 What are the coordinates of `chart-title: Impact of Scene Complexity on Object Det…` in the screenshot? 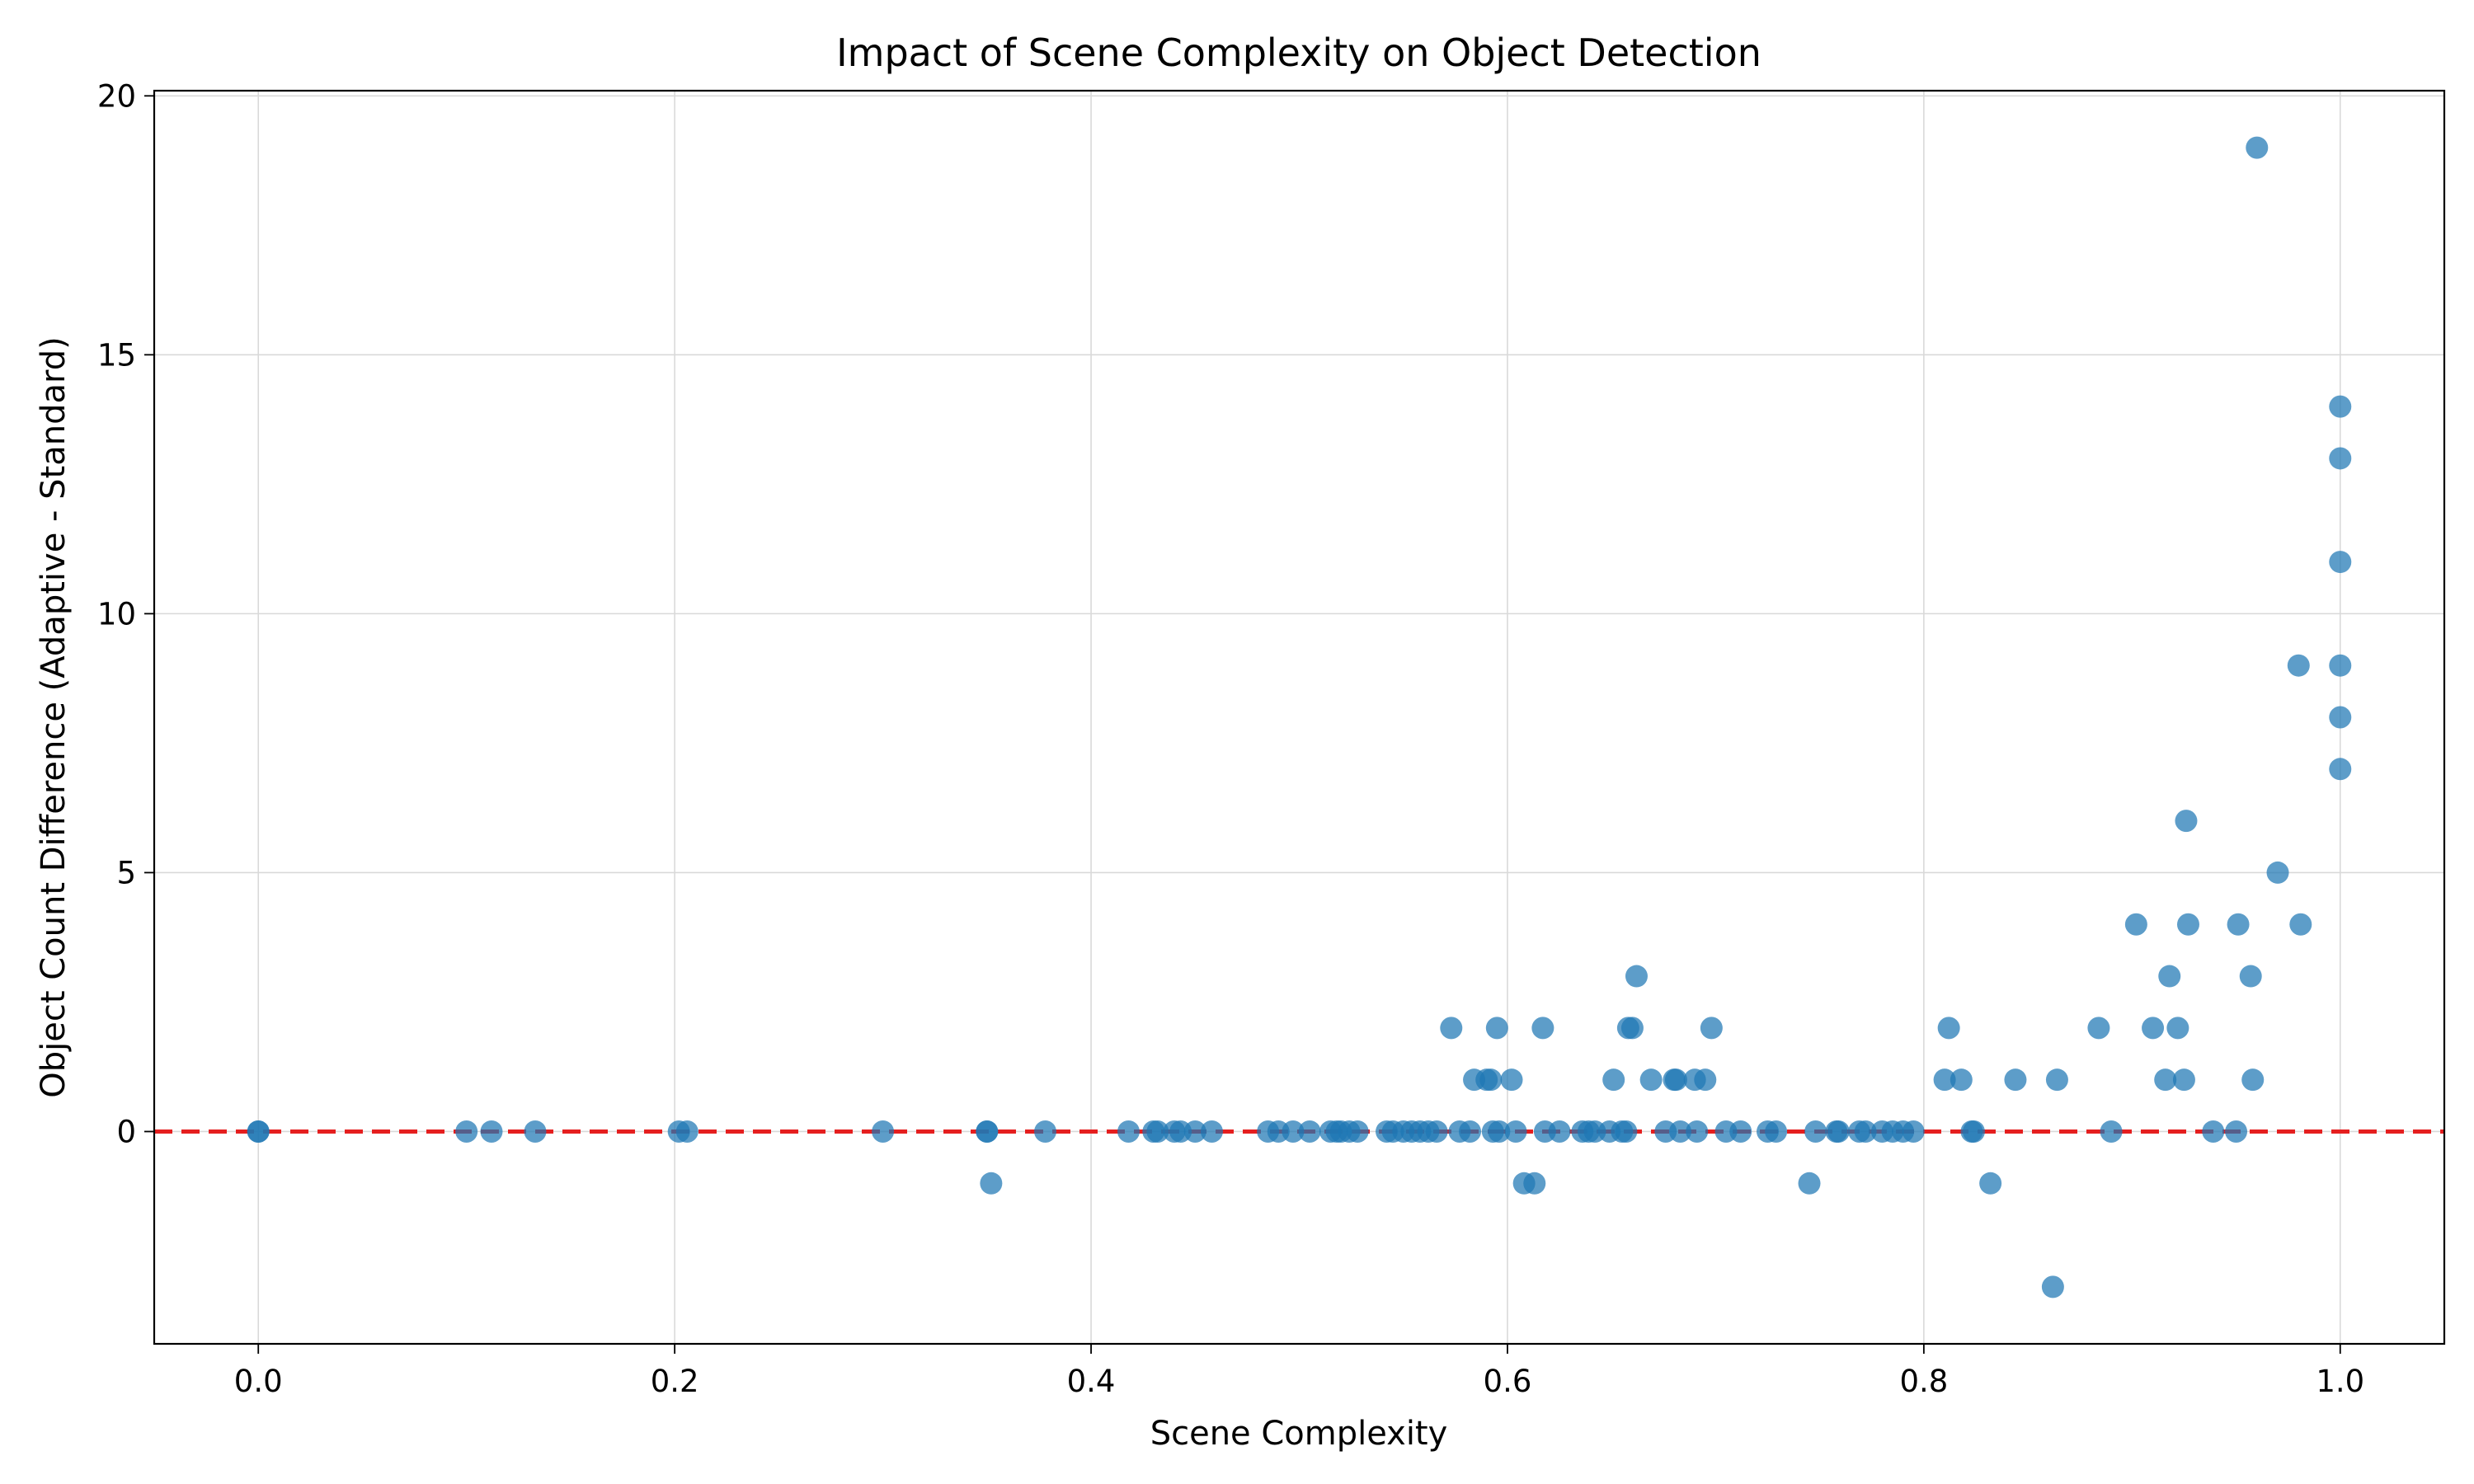 It's located at (1298, 53).